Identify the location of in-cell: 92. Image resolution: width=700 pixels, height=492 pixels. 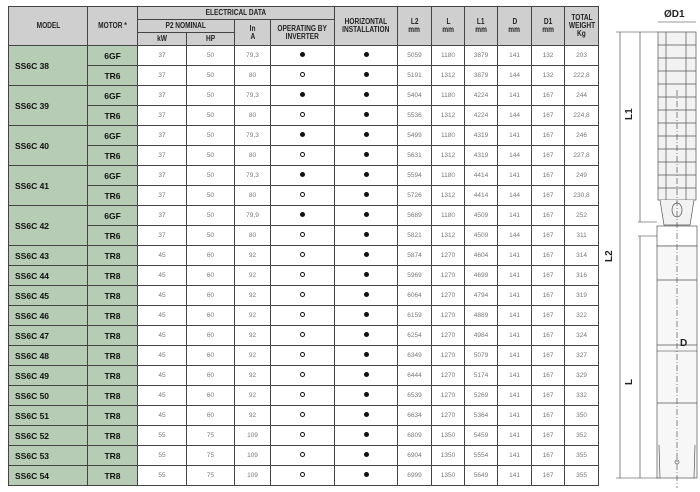
(252, 275).